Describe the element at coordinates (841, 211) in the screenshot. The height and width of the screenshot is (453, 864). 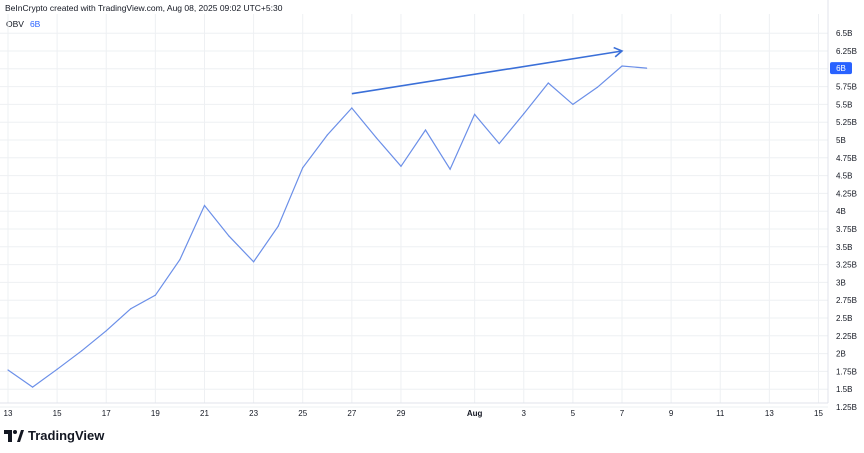
I see `y-tick-label: 4B` at that location.